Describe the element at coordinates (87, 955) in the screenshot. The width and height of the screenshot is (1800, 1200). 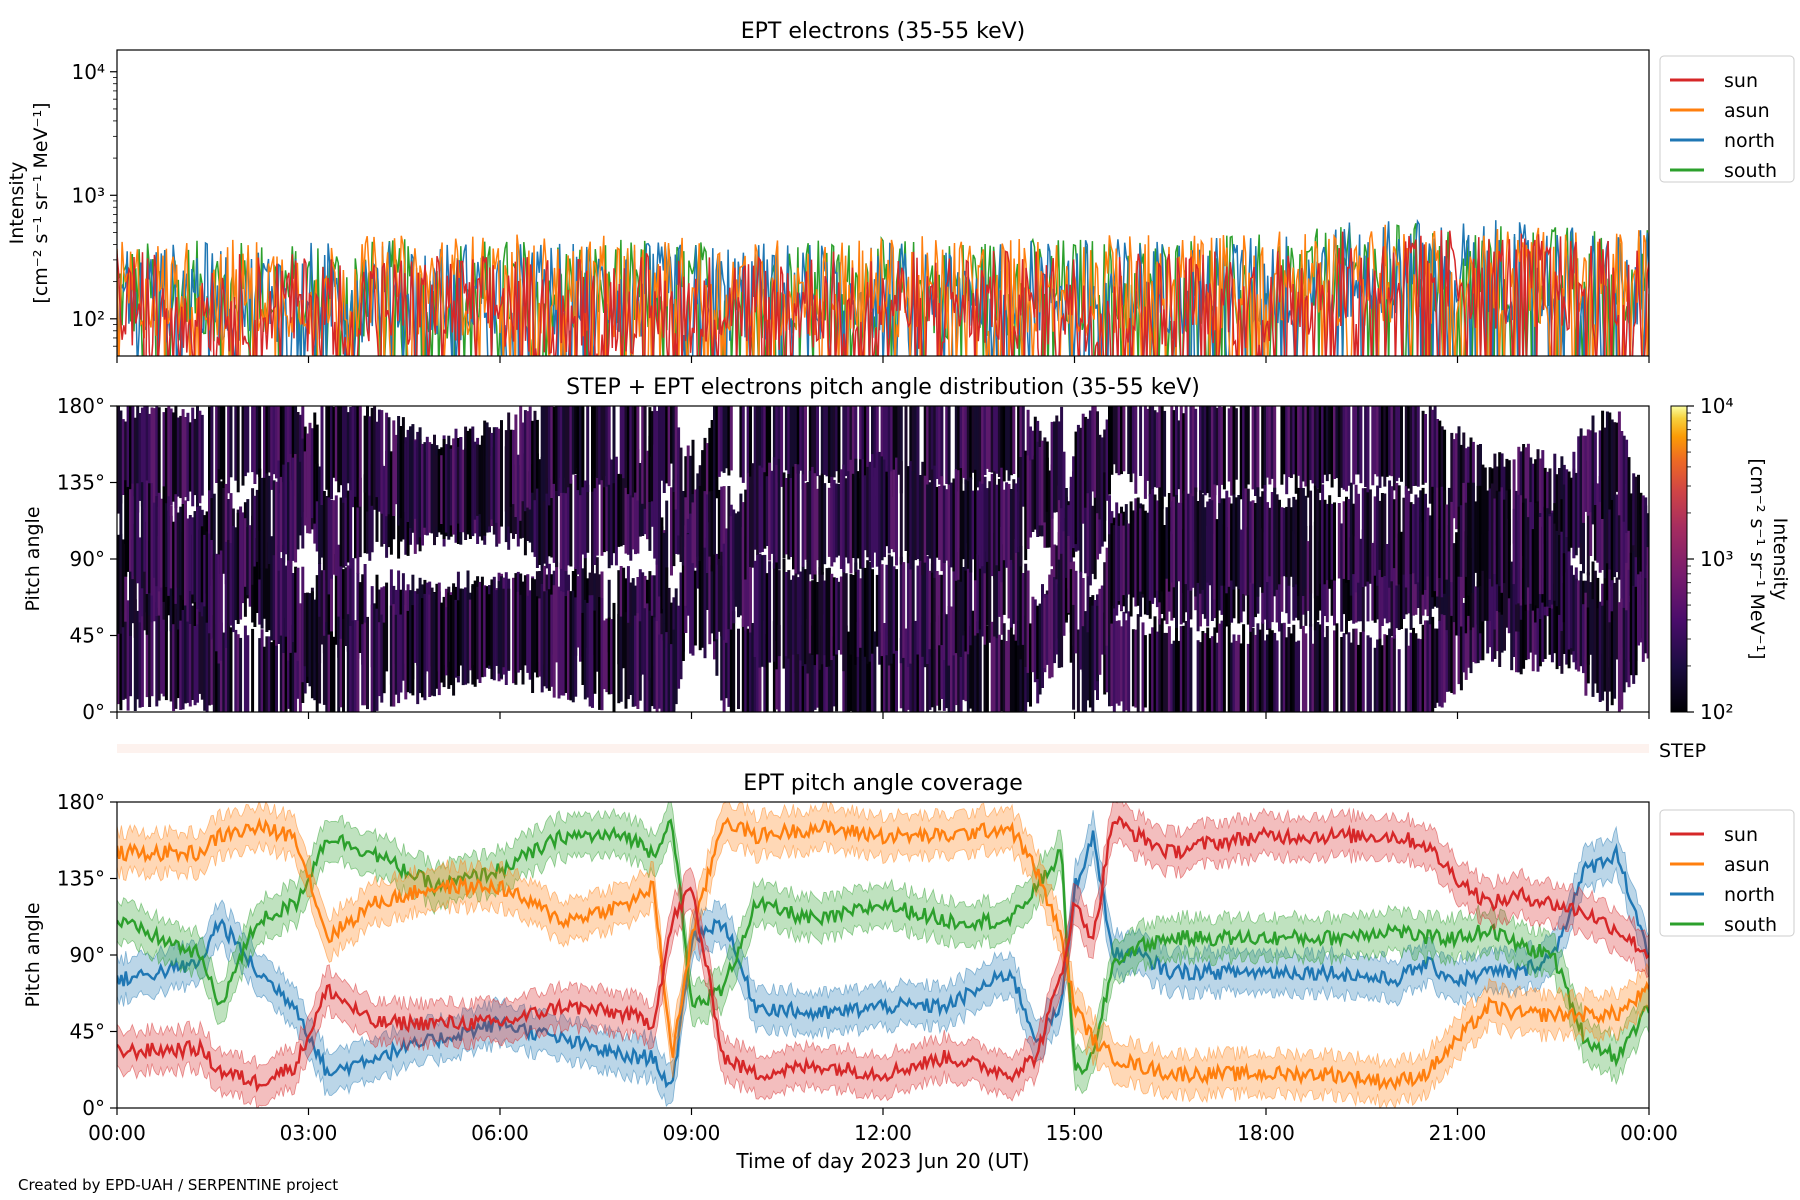
I see `y-tick-label: 90°` at that location.